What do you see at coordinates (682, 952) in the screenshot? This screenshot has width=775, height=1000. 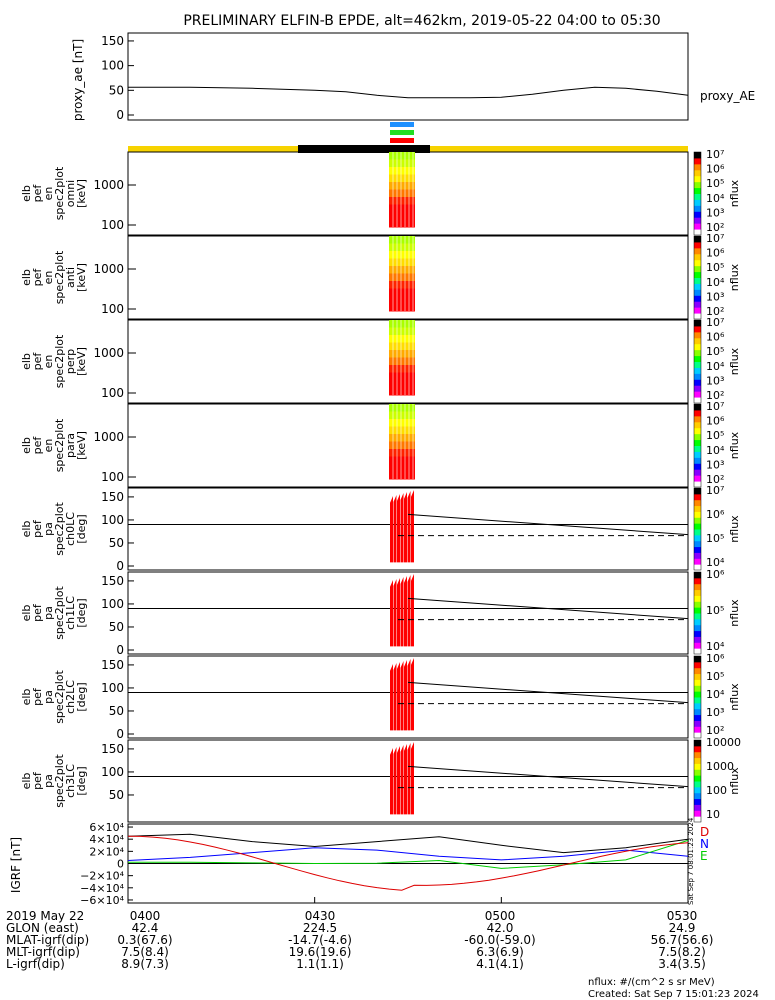 I see `axis-value-mlt: 7.5(8.2)` at bounding box center [682, 952].